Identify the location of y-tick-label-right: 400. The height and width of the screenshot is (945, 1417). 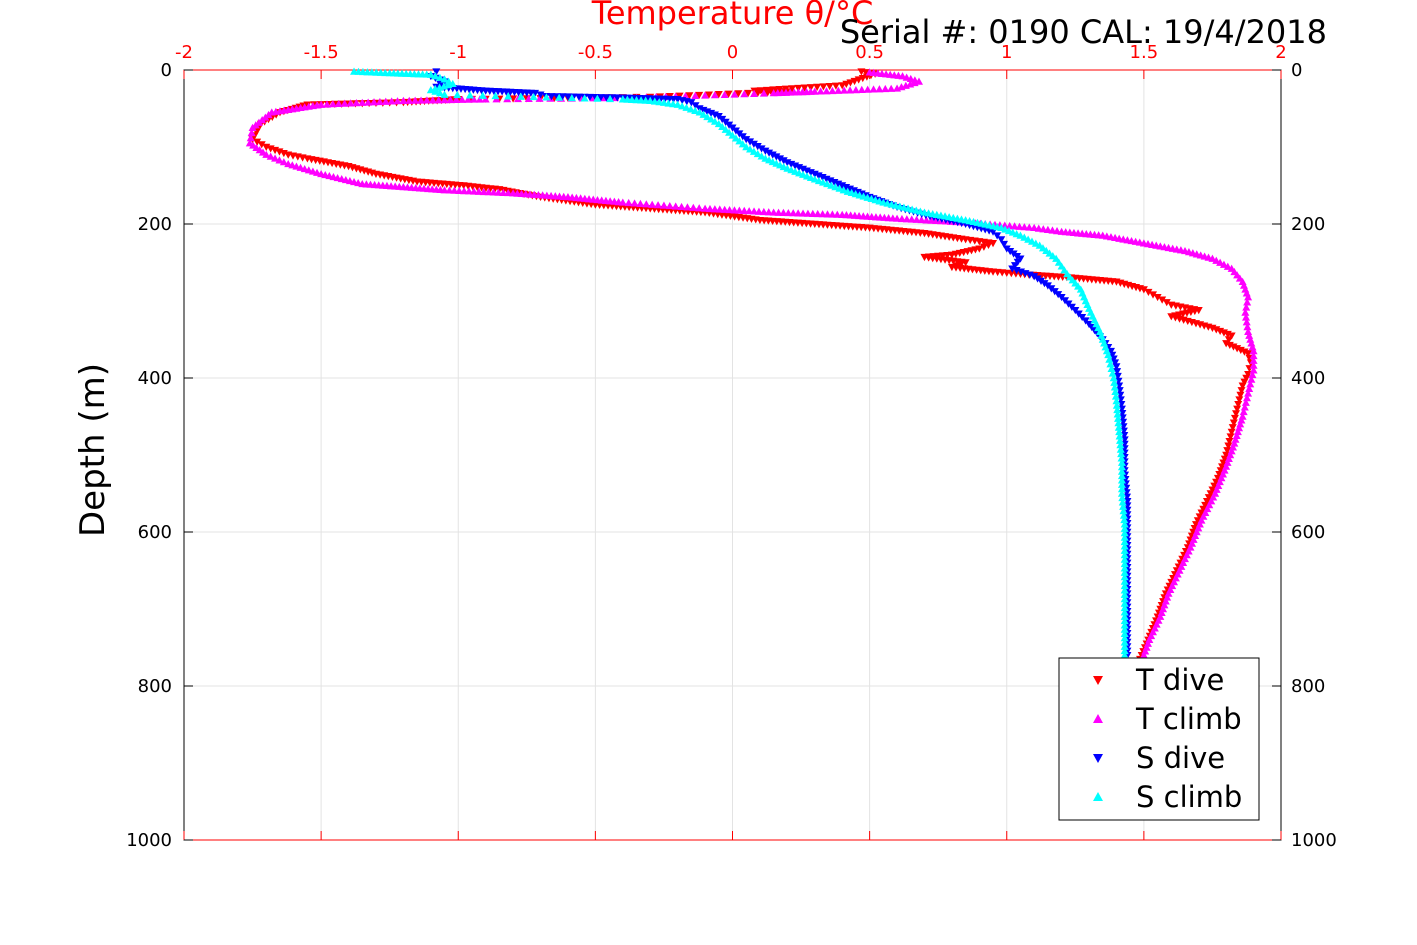
(1308, 378).